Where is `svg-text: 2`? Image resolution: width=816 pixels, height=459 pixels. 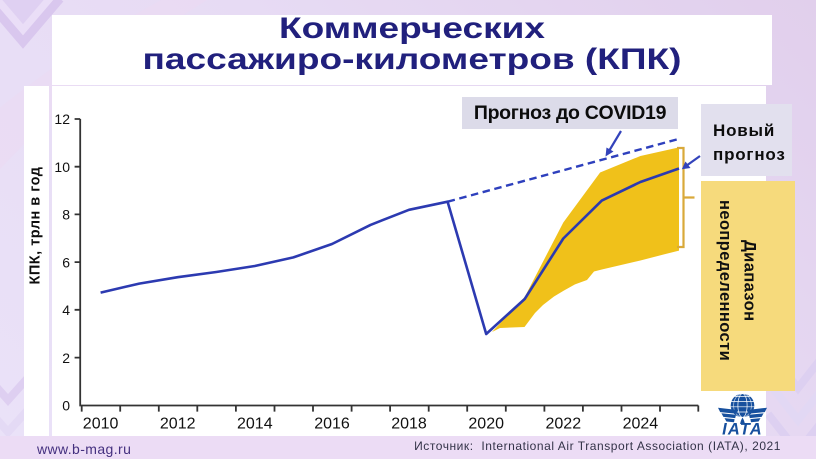
svg-text: 2 is located at coordinates (66, 358).